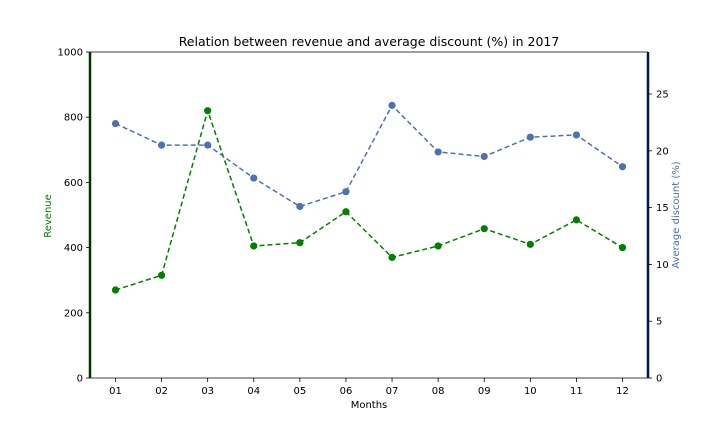 This screenshot has width=720, height=432. I want to click on left-tick-label: 200, so click(73, 313).